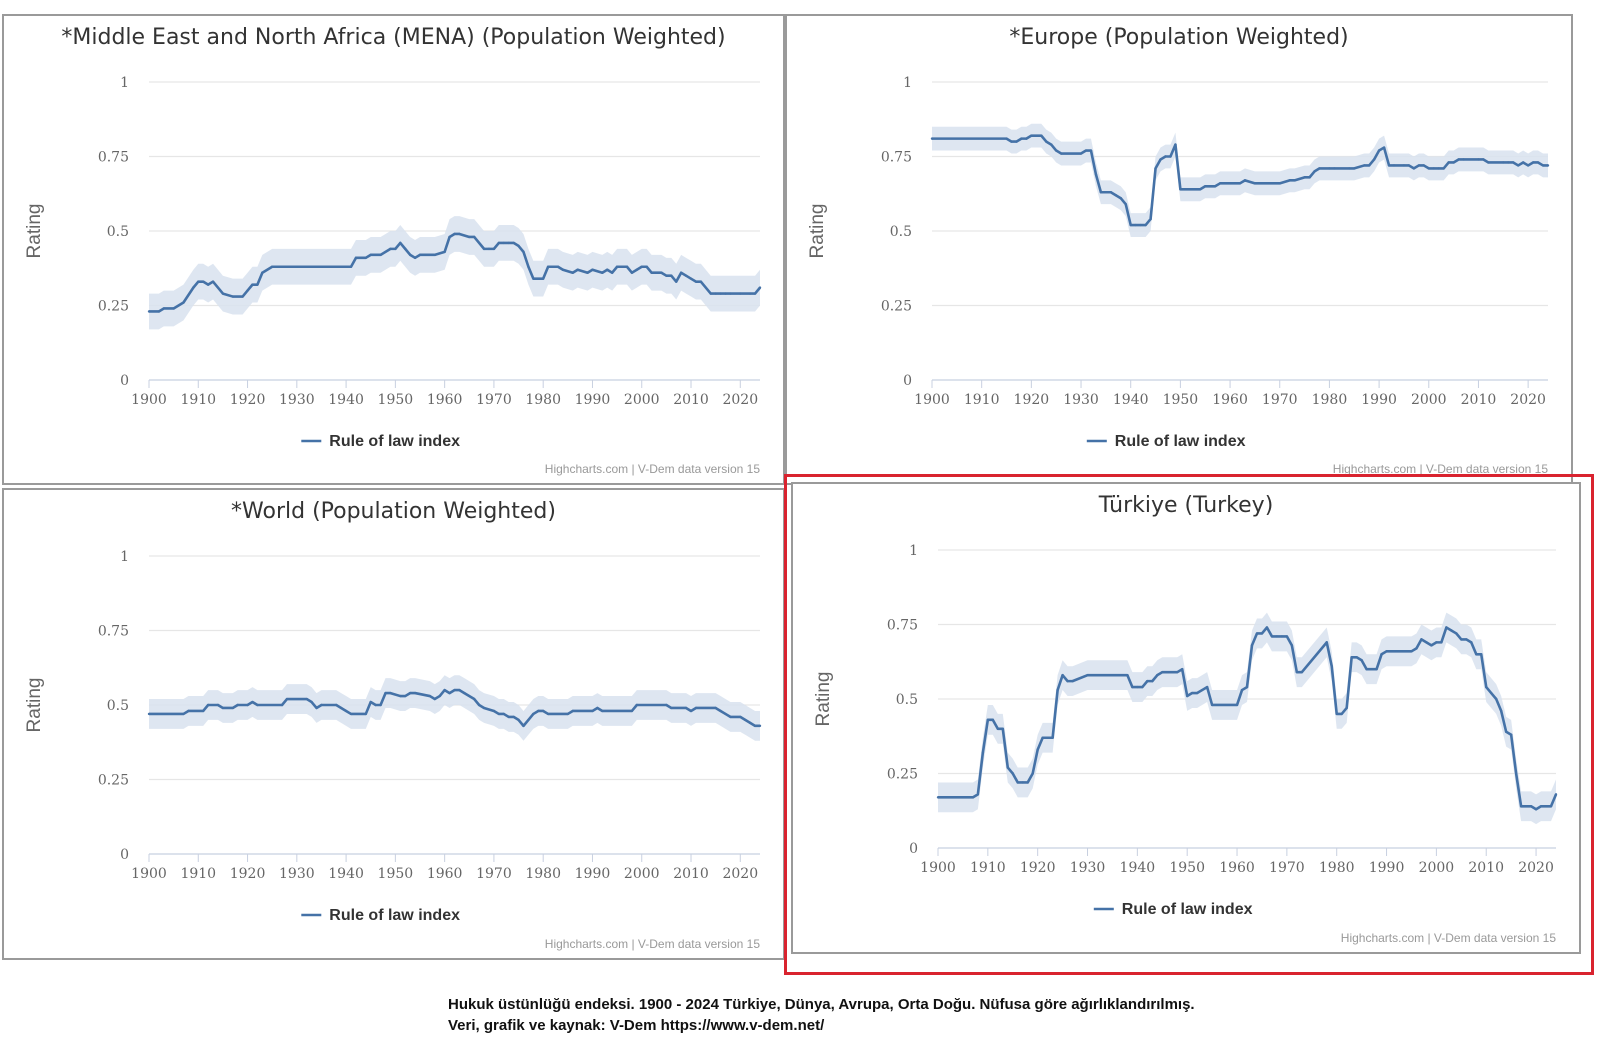 The width and height of the screenshot is (1600, 1041). What do you see at coordinates (1486, 868) in the screenshot?
I see `x-tick-label: 2010` at bounding box center [1486, 868].